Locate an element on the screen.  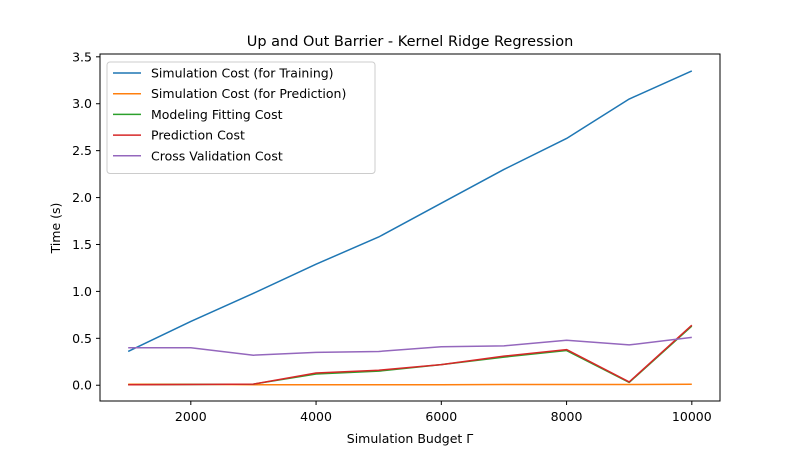
legend-label: Simulation Cost (for Training) is located at coordinates (242, 73).